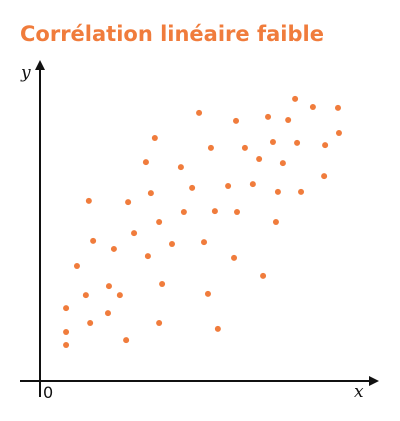 The width and height of the screenshot is (400, 421). What do you see at coordinates (359, 392) in the screenshot?
I see `x-axis-label: x` at bounding box center [359, 392].